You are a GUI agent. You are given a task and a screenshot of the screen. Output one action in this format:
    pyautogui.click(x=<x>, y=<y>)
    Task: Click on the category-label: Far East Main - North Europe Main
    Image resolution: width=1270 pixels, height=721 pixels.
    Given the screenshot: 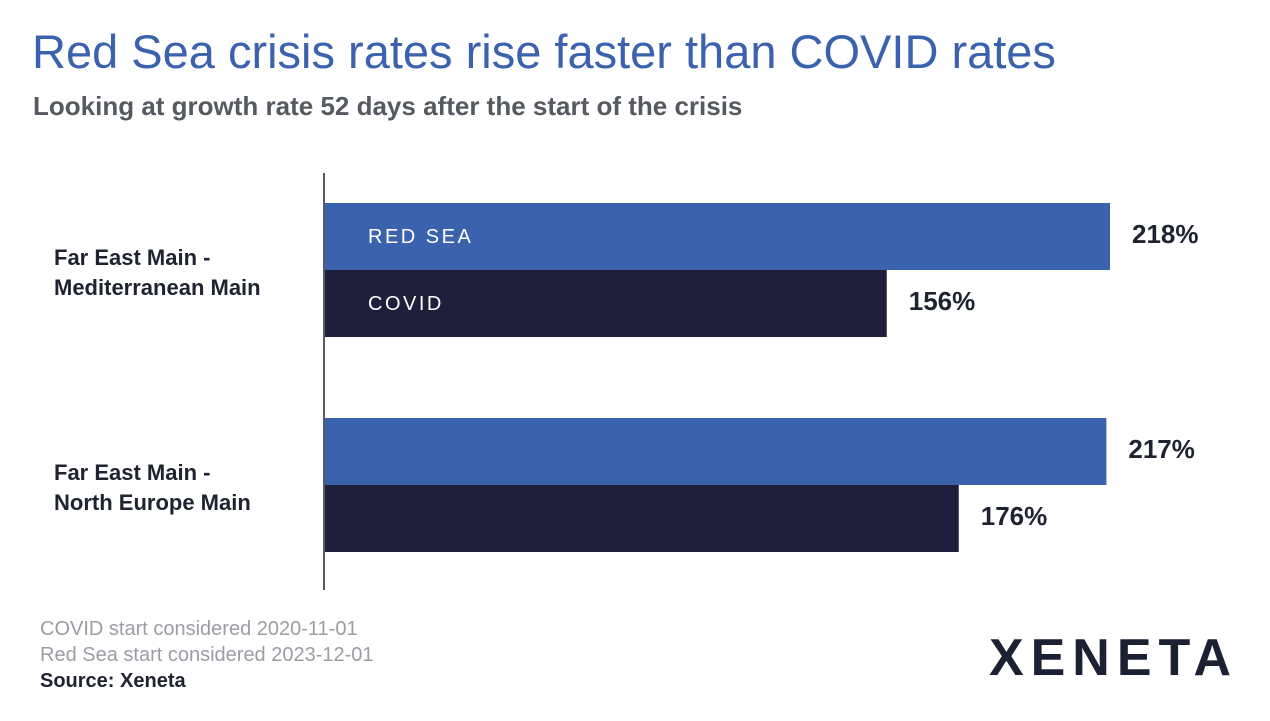 What is the action you would take?
    pyautogui.click(x=152, y=487)
    